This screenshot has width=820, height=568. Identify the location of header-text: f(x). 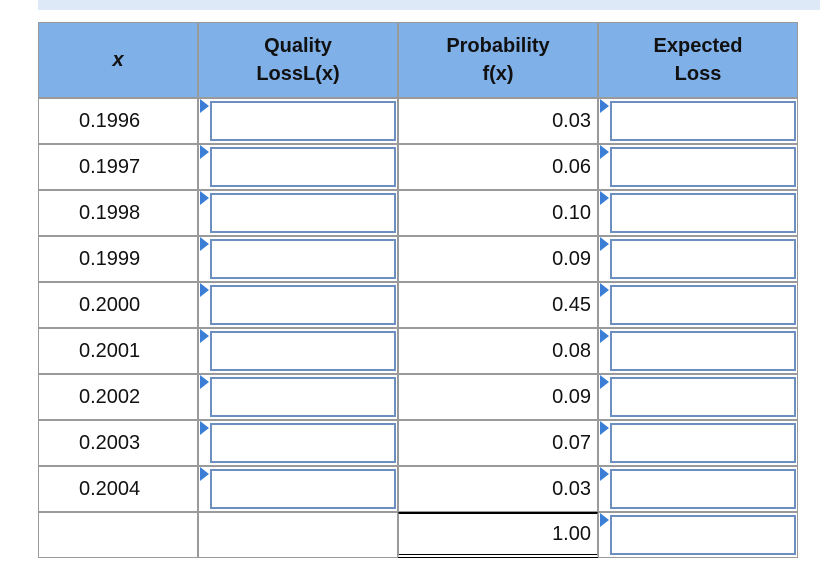
(498, 74).